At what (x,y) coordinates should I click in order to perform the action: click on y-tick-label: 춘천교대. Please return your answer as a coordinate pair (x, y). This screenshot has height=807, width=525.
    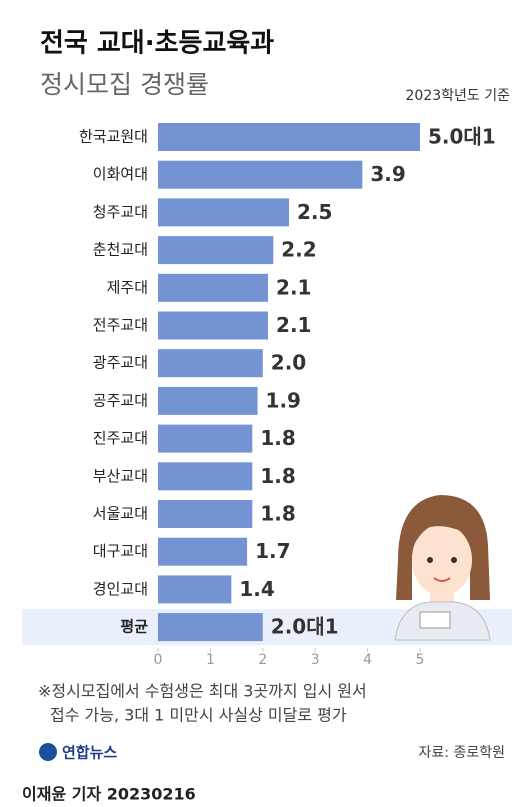
    Looking at the image, I should click on (120, 250).